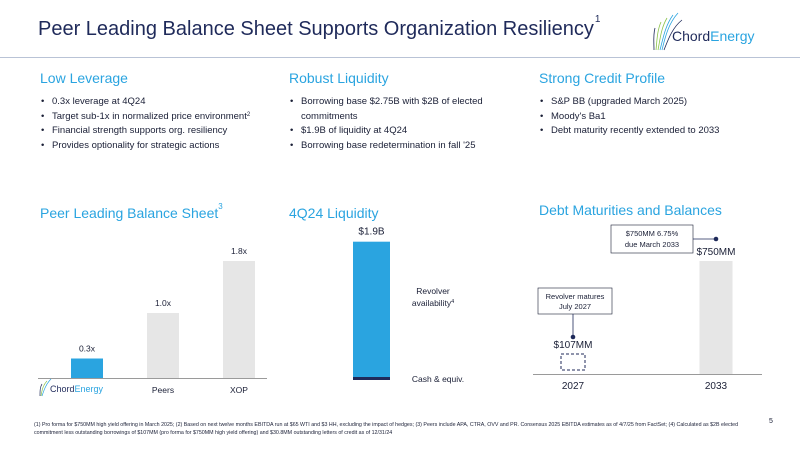 The image size is (800, 450). I want to click on chord-energy-category-logo: ChordEnergy, so click(71, 387).